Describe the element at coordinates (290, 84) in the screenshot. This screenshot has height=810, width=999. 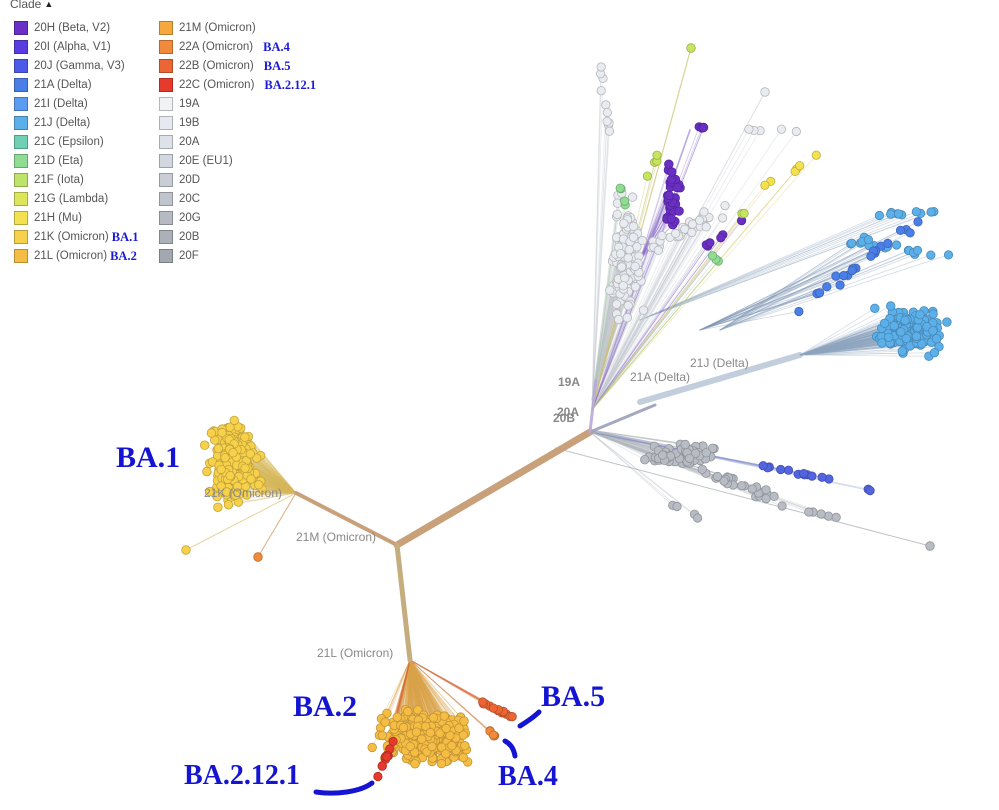
I see `legend-lineage-tag: BA.2.12.1` at that location.